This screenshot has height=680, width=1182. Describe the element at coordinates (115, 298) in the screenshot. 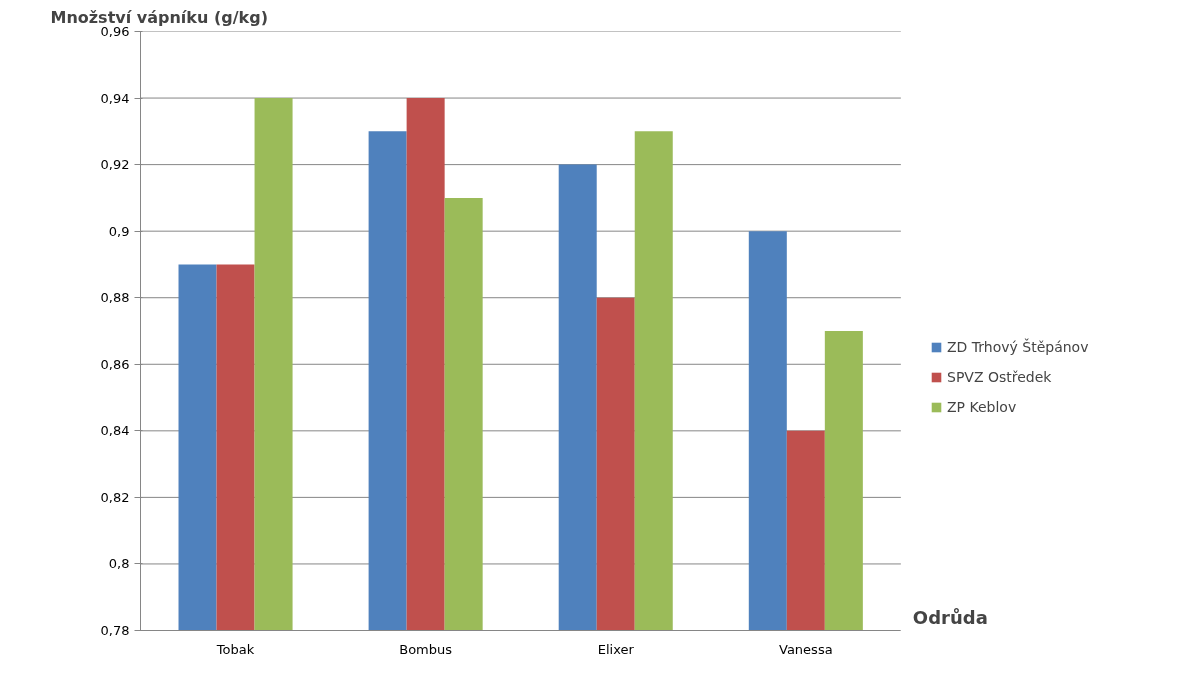

I see `y-tick-label: 0,88` at that location.